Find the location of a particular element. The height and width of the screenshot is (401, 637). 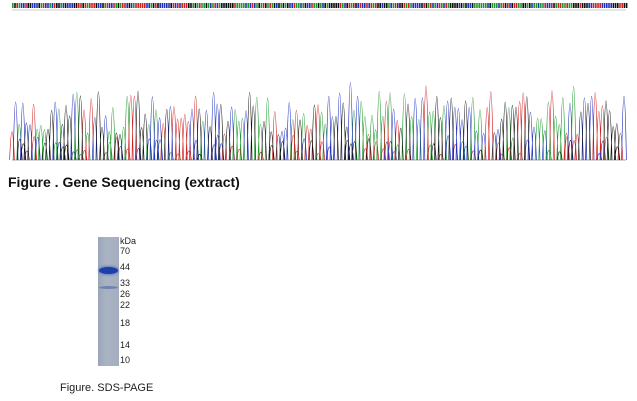

protein-band is located at coordinates (108, 270).